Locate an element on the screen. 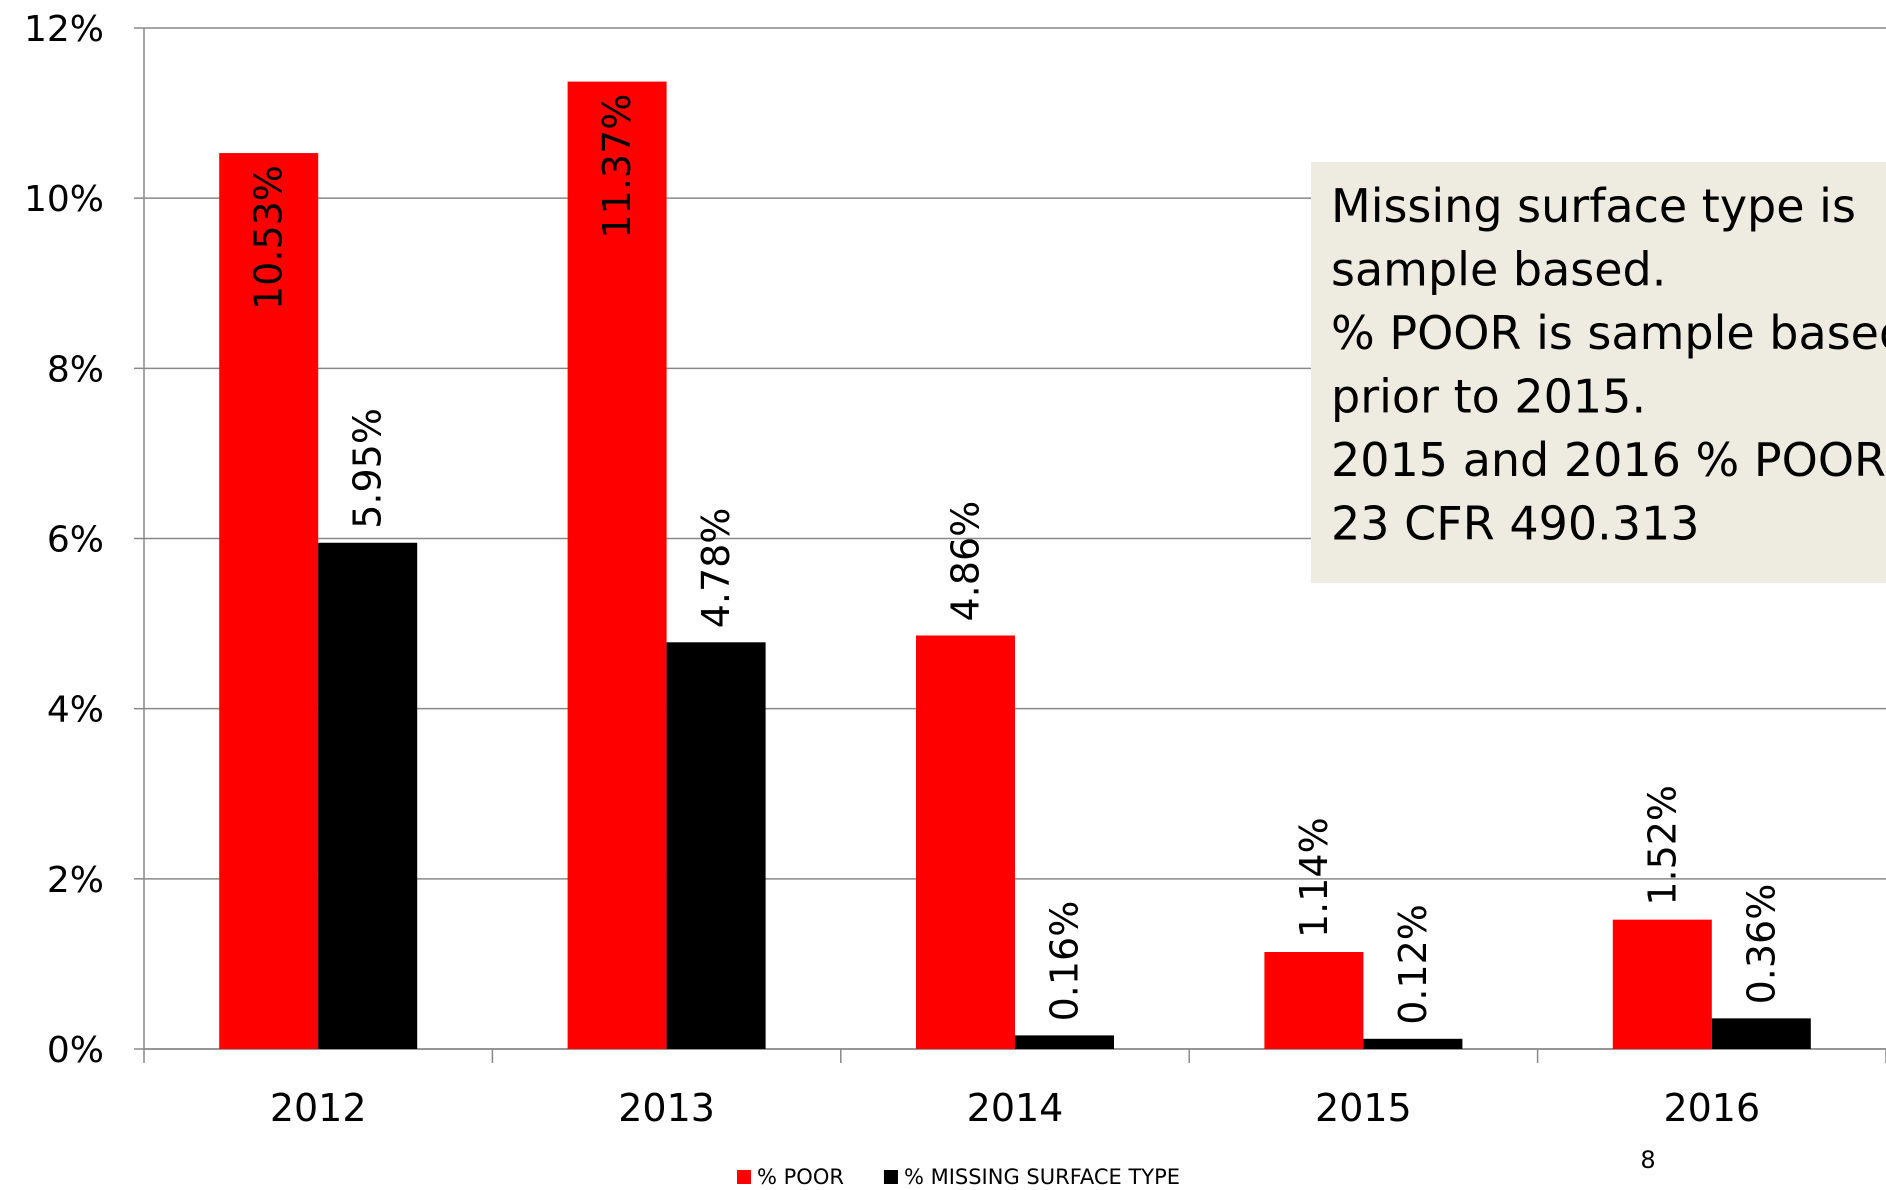 This screenshot has width=1886, height=1190. x-tick-label: 2014 is located at coordinates (1015, 1108).